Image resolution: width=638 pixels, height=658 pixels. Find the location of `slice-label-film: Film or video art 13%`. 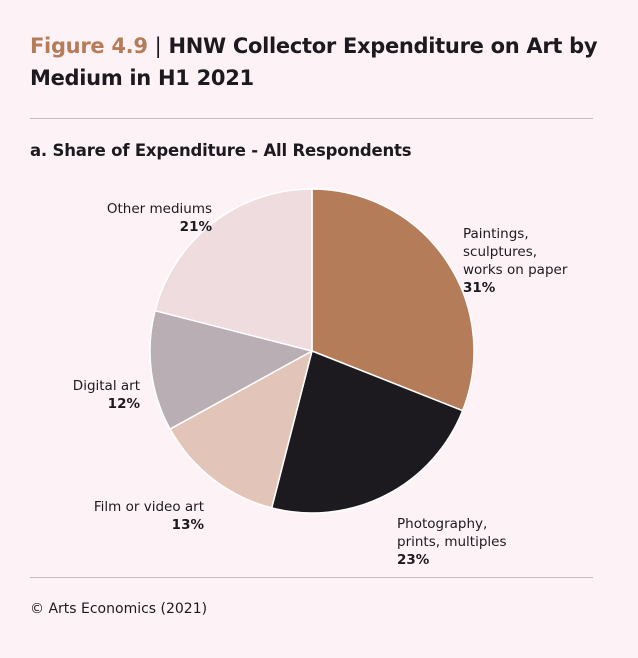

slice-label-film: Film or video art 13% is located at coordinates (149, 516).